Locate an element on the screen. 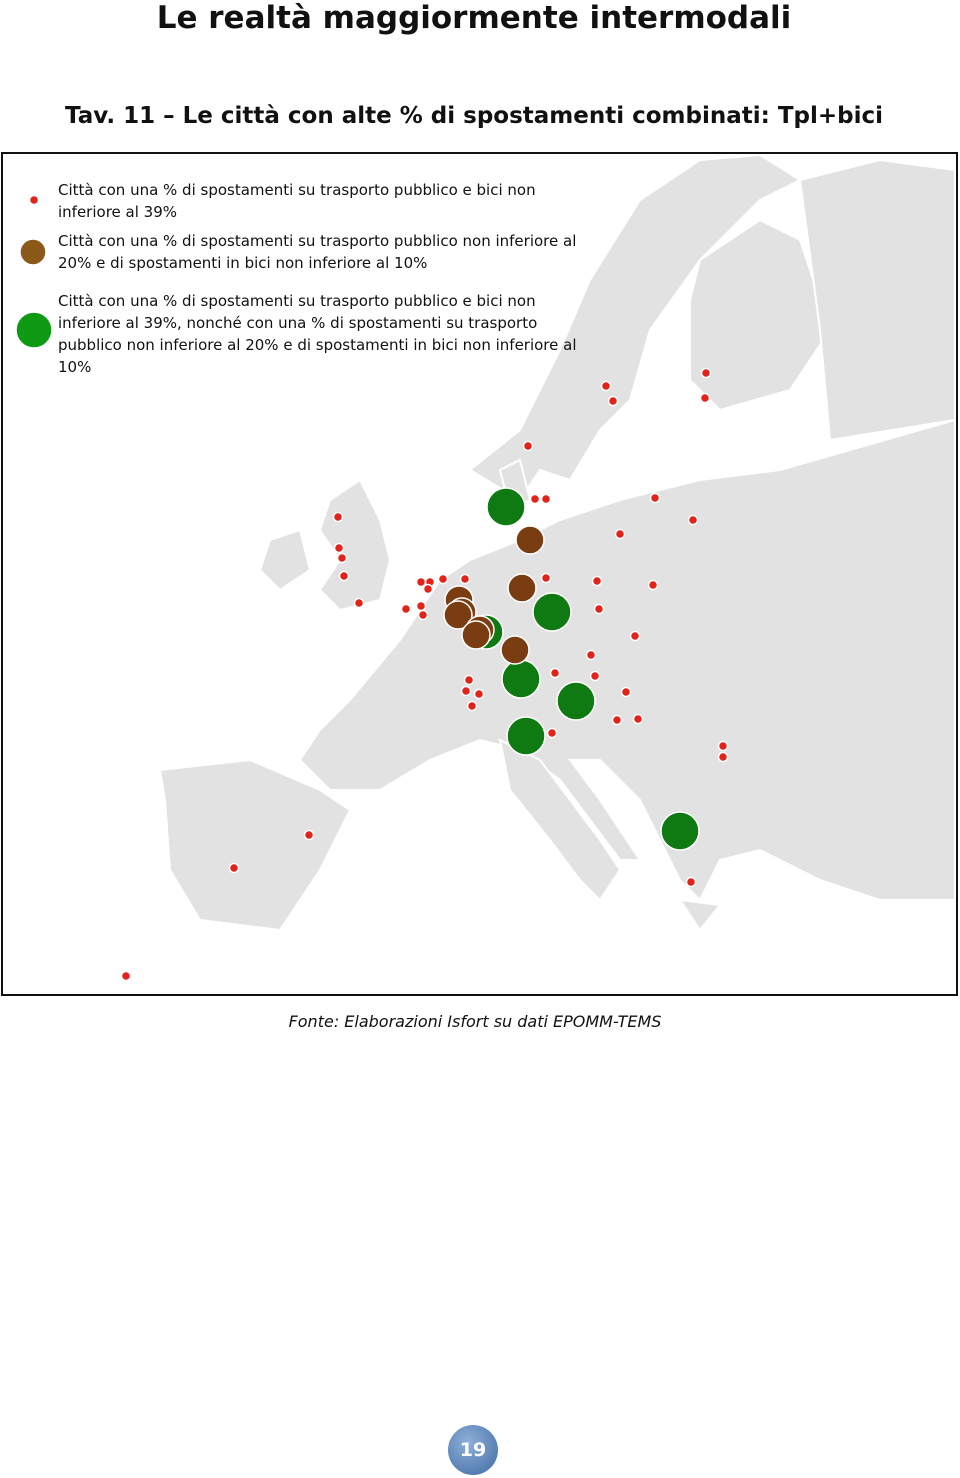  legend-marker-red is located at coordinates (34, 200).